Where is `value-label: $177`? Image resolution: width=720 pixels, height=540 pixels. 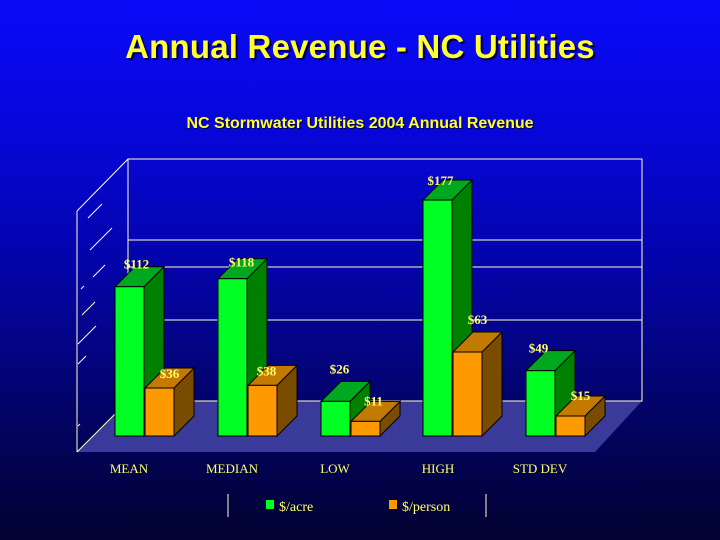
value-label: $177 is located at coordinates (441, 180).